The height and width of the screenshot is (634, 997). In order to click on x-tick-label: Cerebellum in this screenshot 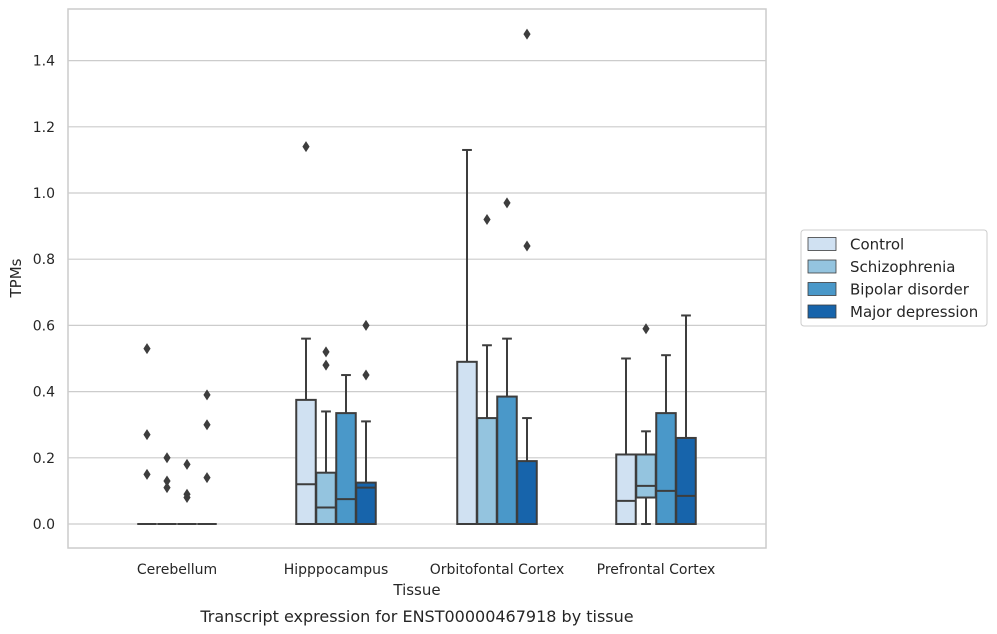, I will do `click(177, 570)`.